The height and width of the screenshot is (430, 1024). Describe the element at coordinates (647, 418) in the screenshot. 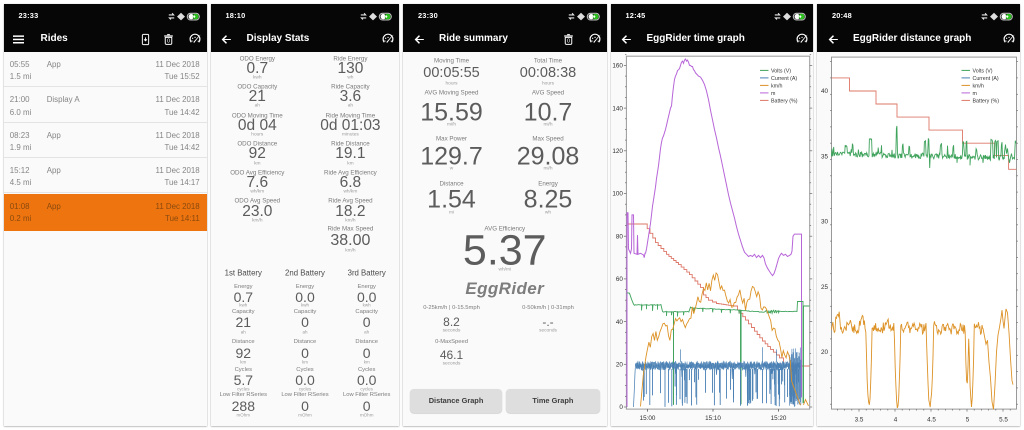

I see `svg-text: 15:00` at that location.